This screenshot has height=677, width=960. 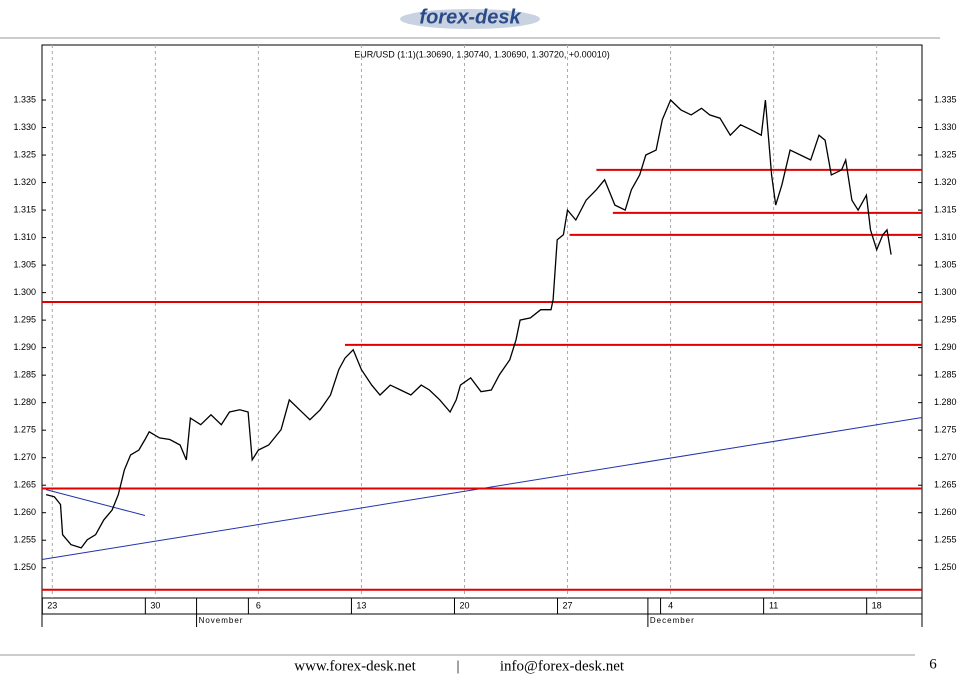 What do you see at coordinates (24, 485) in the screenshot?
I see `y-tick-label: 1.265` at bounding box center [24, 485].